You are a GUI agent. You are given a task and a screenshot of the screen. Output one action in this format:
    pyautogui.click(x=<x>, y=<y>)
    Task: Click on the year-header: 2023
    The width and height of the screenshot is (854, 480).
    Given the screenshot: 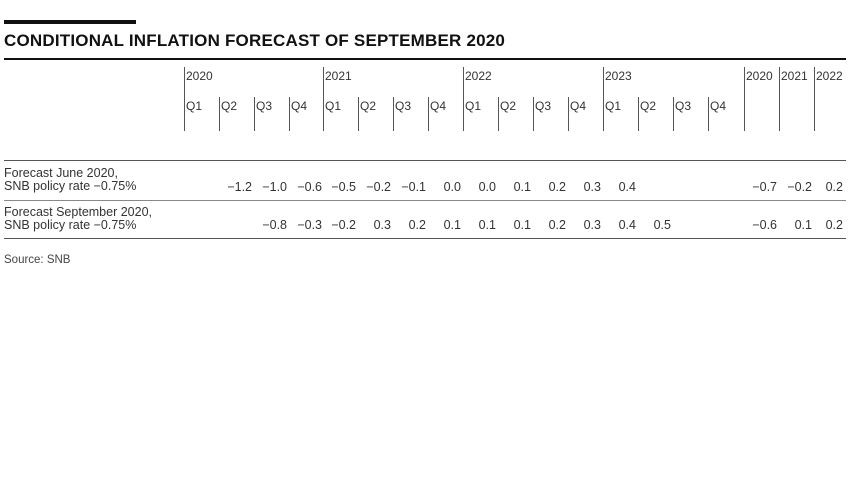 What is the action you would take?
    pyautogui.click(x=618, y=76)
    